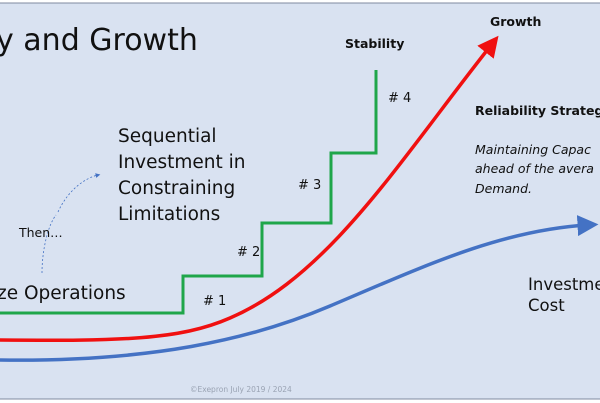  I want to click on reliability-line: Maintaining Capac, so click(533, 149).